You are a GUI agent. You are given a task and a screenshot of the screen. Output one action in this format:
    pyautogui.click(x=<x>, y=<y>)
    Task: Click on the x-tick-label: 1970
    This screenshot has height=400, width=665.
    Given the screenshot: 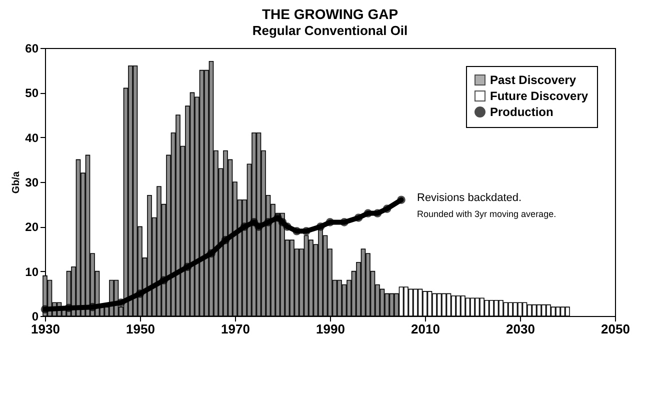 What is the action you would take?
    pyautogui.click(x=235, y=329)
    